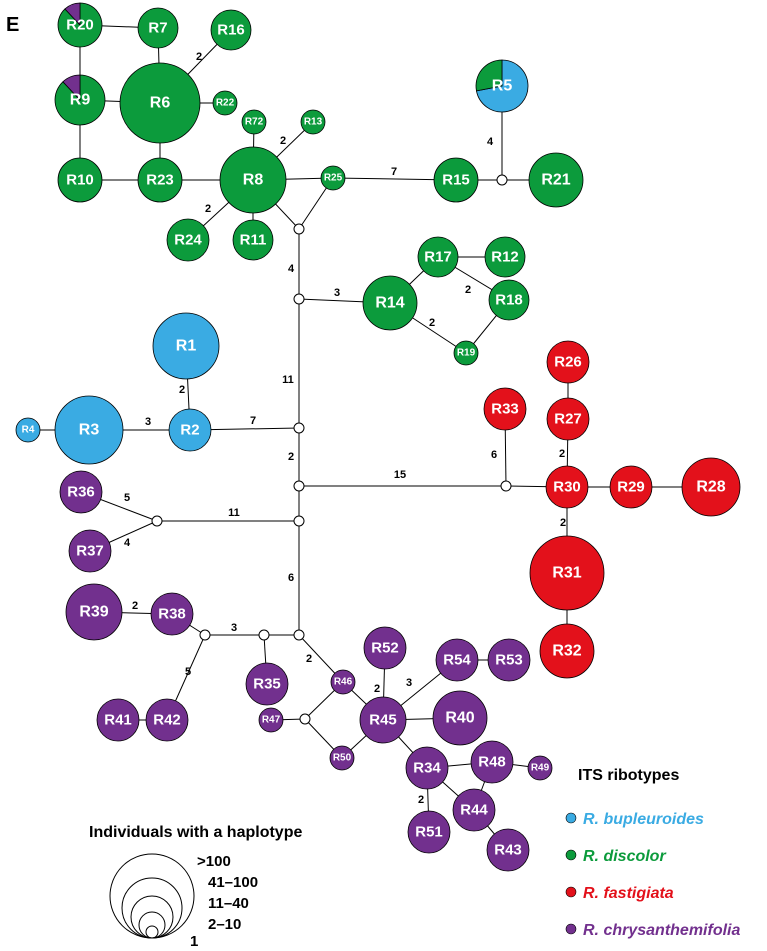  I want to click on median-vector-j7, so click(299, 521).